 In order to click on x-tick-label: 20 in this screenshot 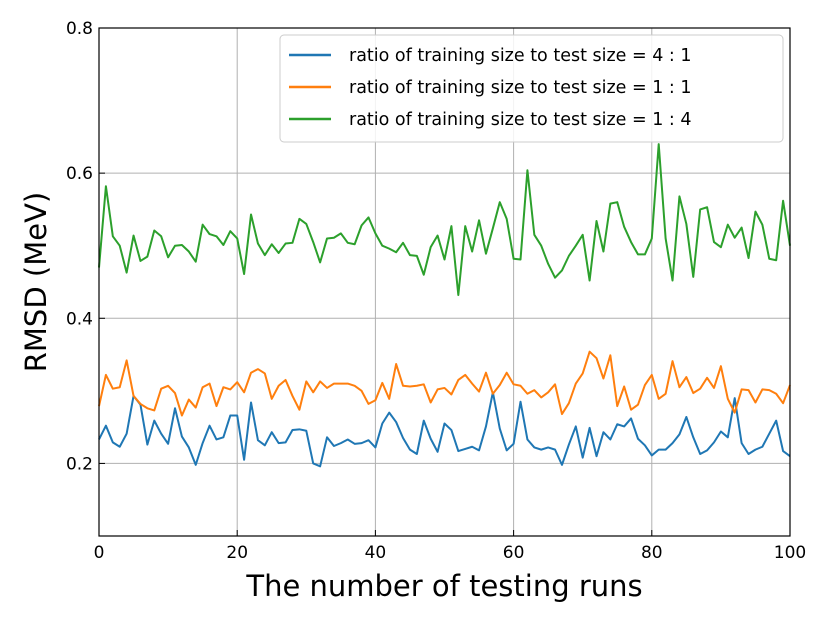, I will do `click(237, 553)`.